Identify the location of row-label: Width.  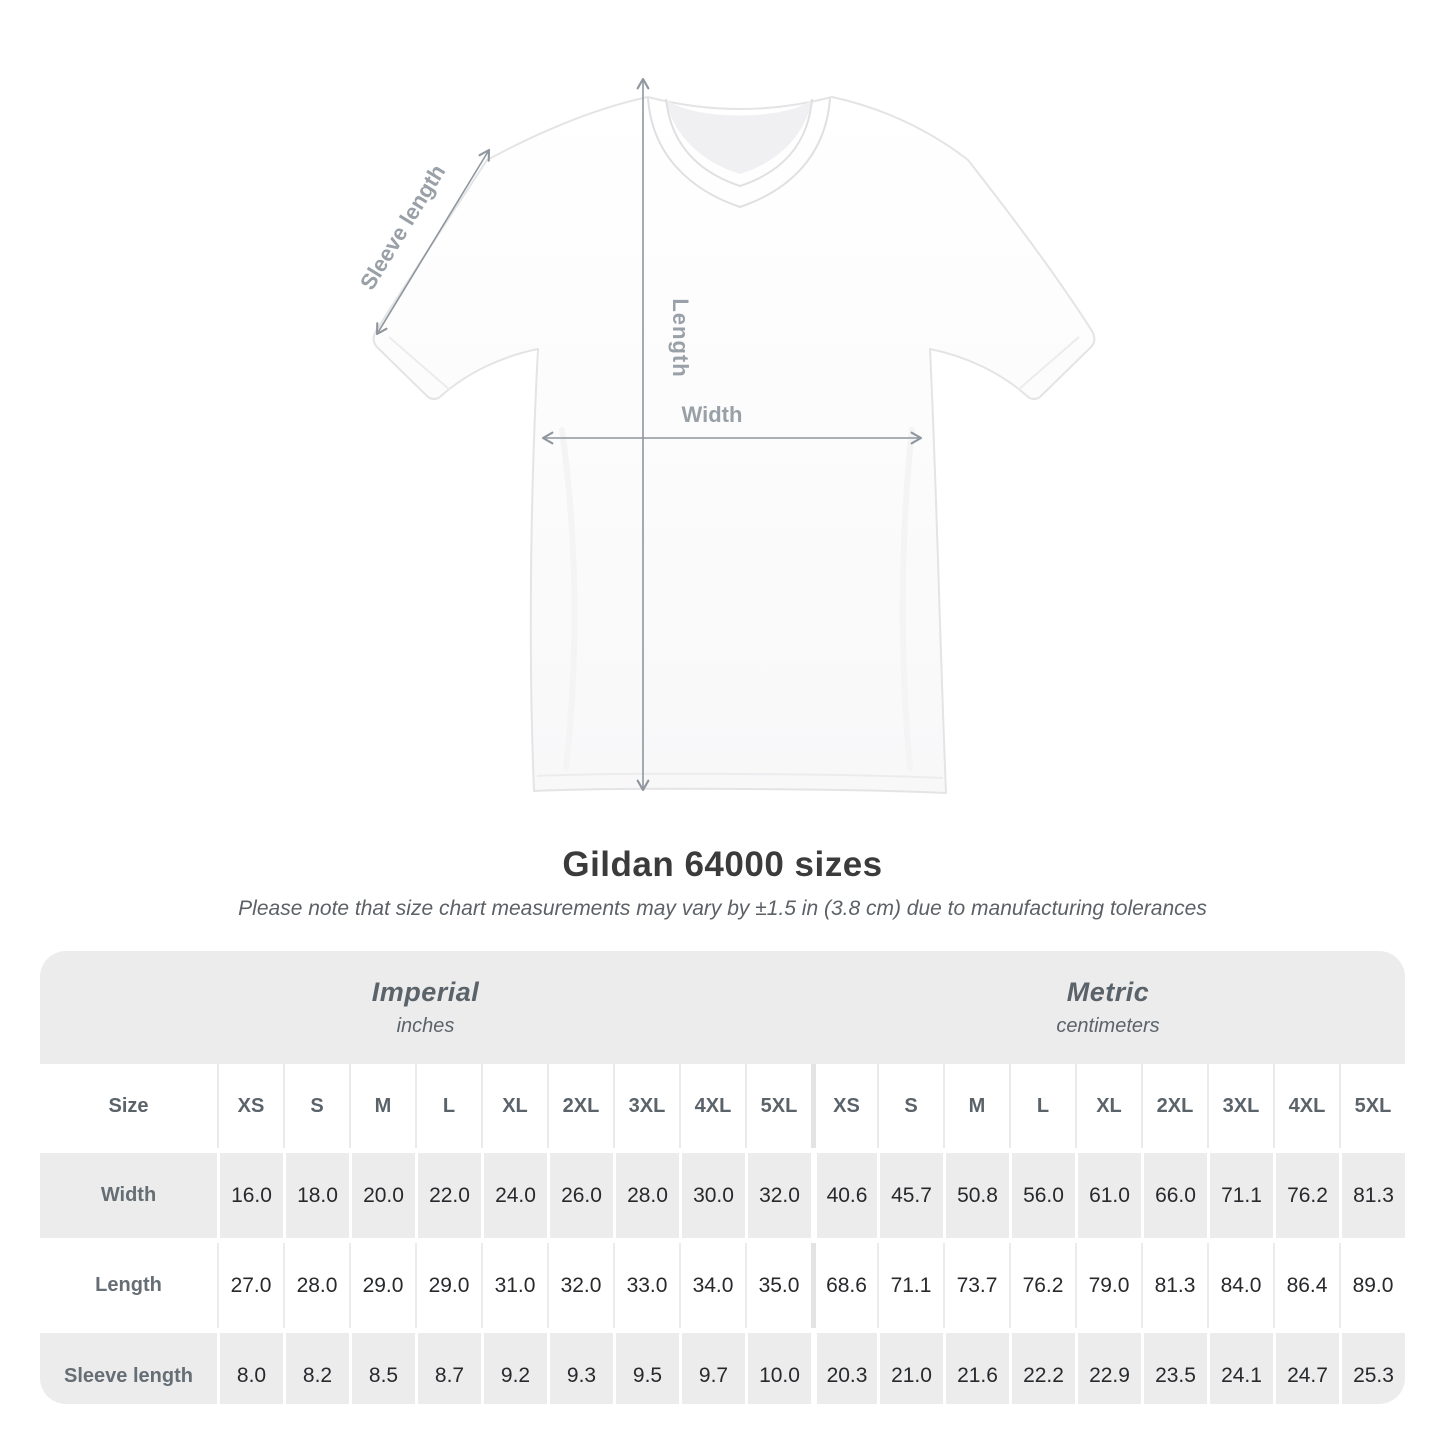
(128, 1195).